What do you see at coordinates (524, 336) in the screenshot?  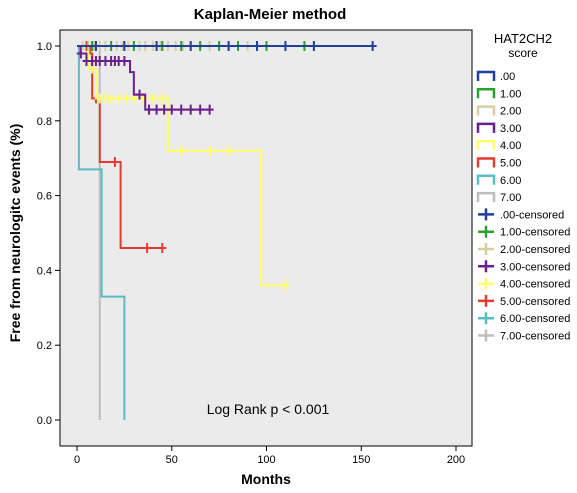 I see `legend-item: 7.00-censored` at bounding box center [524, 336].